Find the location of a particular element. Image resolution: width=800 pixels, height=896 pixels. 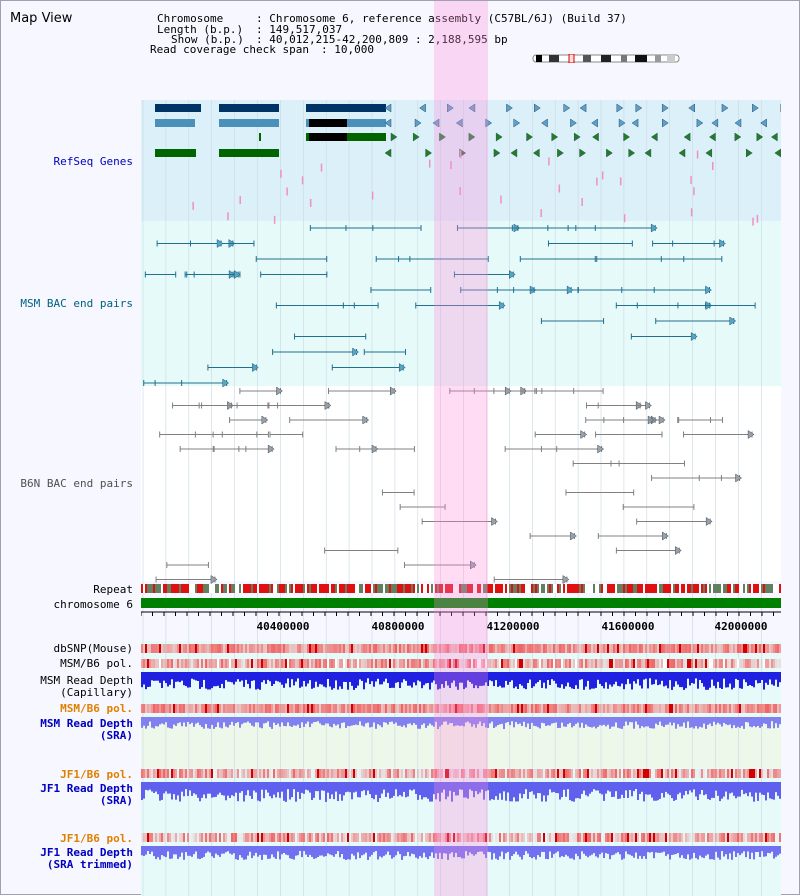

axis-tick-label: 41200000 is located at coordinates (513, 626).